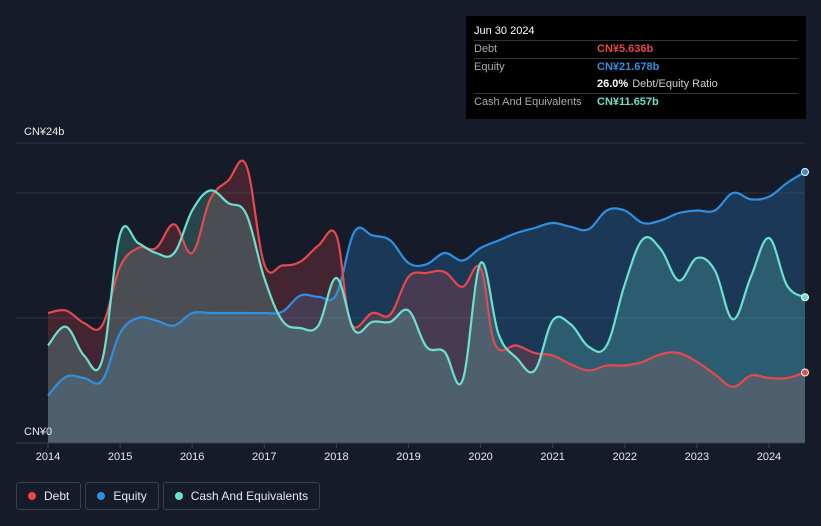 The image size is (821, 526). I want to click on x-tick-label: 2019, so click(408, 457).